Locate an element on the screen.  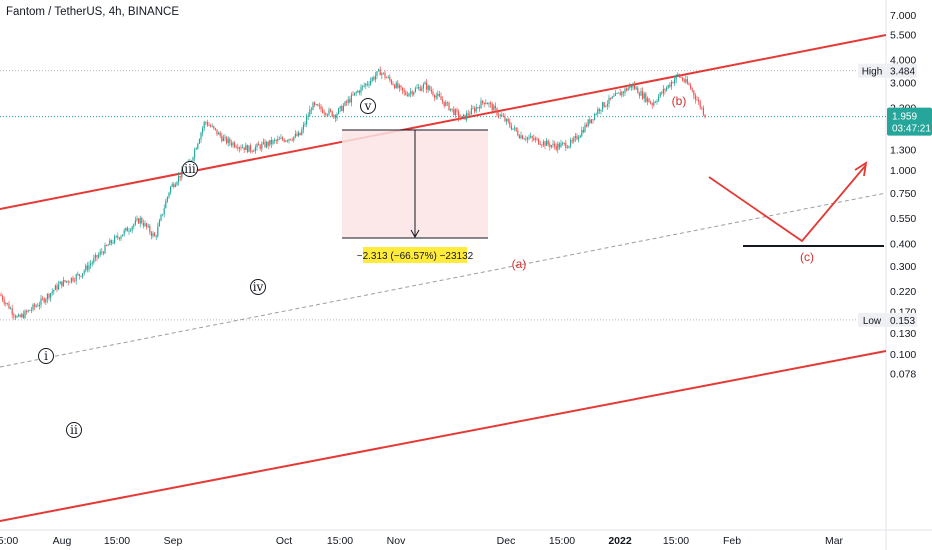
y-tick-label: 0.550 is located at coordinates (903, 219).